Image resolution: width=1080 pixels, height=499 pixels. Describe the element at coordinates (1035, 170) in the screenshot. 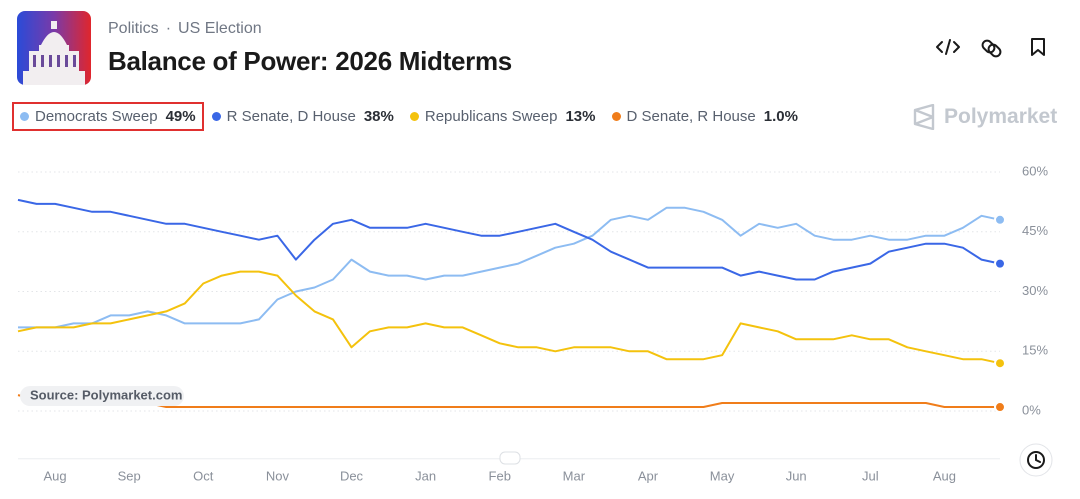

I see `y-tick-label: 60%` at that location.